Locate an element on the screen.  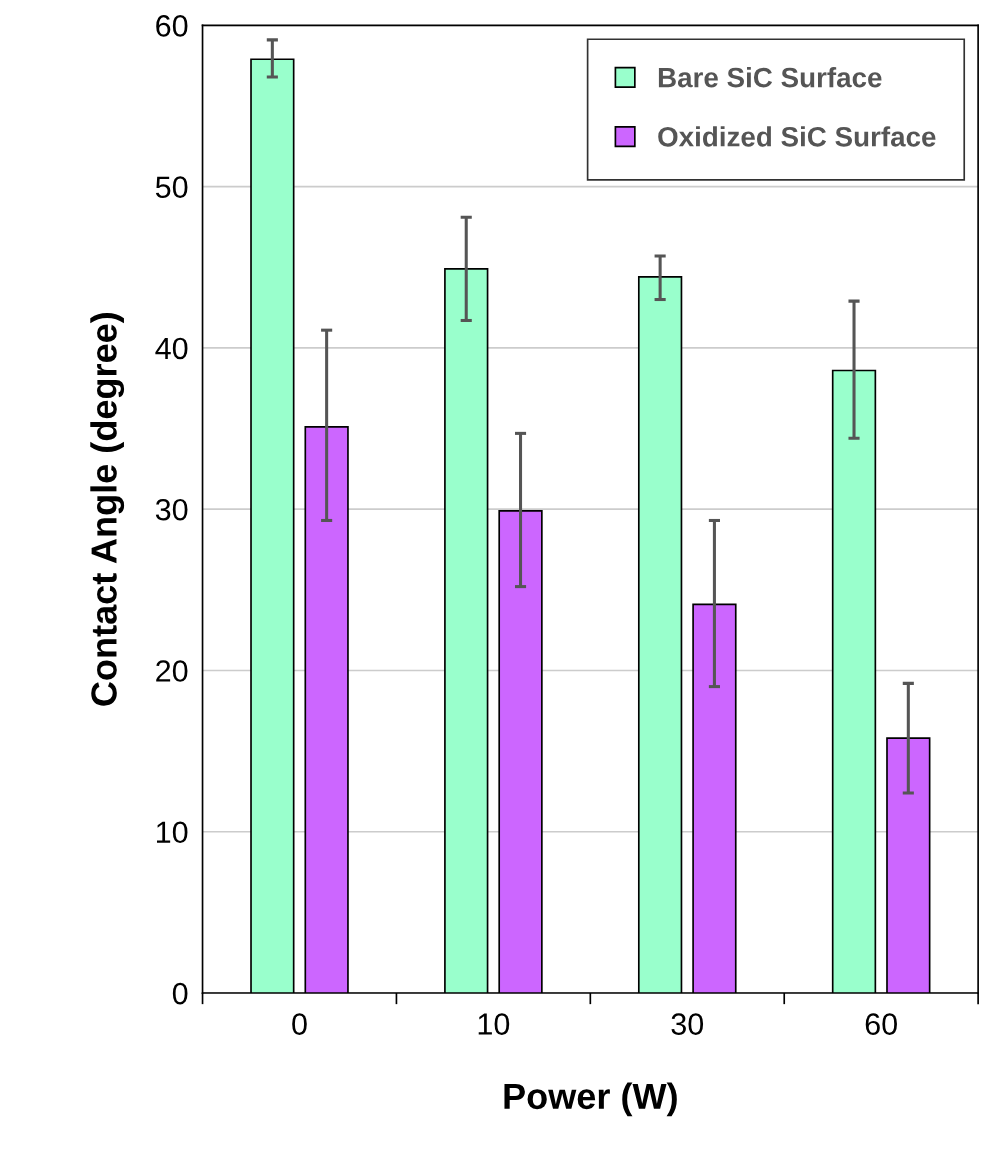
y-axis-title: Contact Angle (degree) is located at coordinates (107, 509).